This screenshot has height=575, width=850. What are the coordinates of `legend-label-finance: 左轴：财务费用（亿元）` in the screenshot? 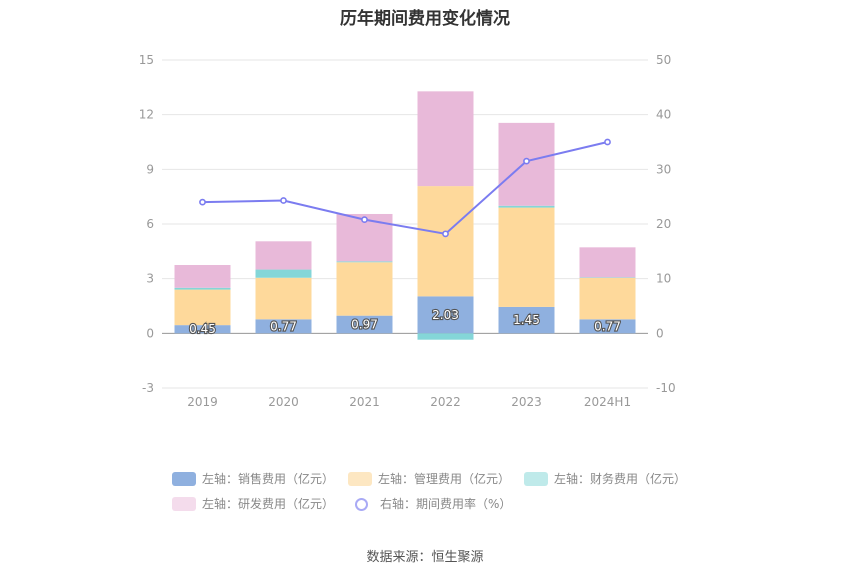 It's located at (620, 479).